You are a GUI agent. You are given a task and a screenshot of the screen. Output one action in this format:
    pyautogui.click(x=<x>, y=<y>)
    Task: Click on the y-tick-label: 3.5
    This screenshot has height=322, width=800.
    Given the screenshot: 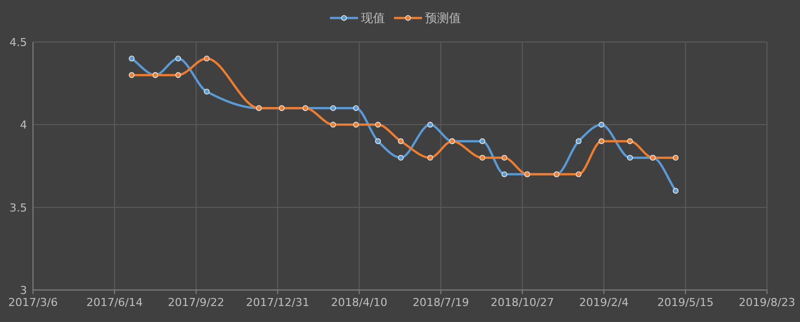 What is the action you would take?
    pyautogui.click(x=18, y=207)
    